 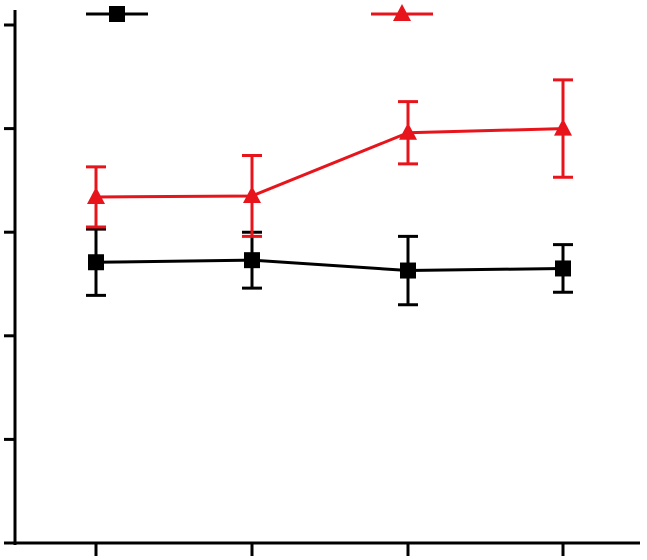 I want to click on legend, so click(x=259, y=13).